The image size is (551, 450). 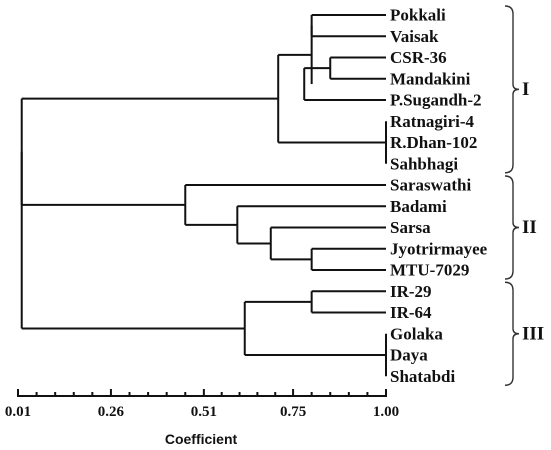 What do you see at coordinates (430, 78) in the screenshot?
I see `leaf-label: Mandakini` at bounding box center [430, 78].